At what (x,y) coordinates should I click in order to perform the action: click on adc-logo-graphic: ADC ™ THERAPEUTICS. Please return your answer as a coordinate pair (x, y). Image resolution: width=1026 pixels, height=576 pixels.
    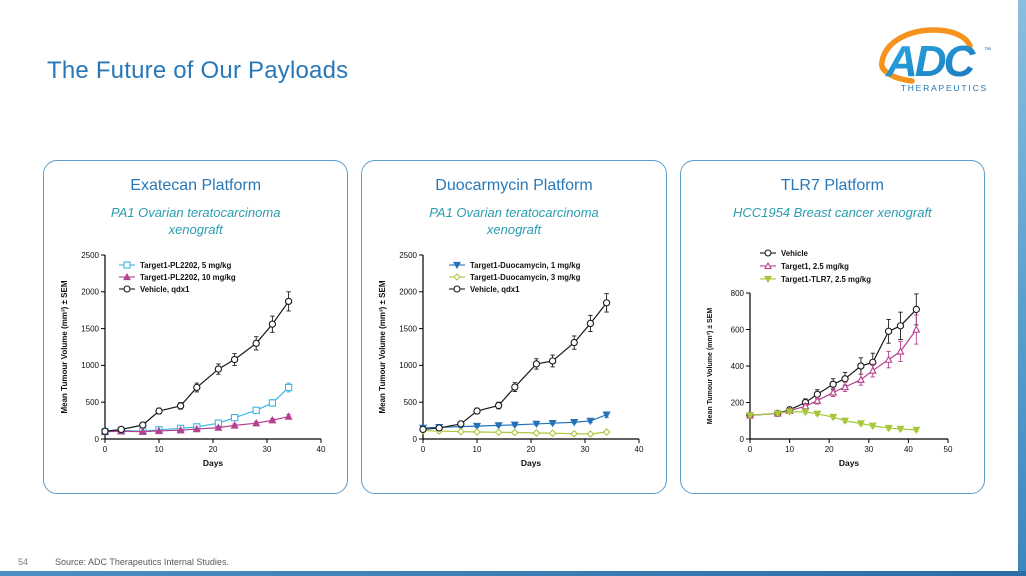
    Looking at the image, I should click on (935, 60).